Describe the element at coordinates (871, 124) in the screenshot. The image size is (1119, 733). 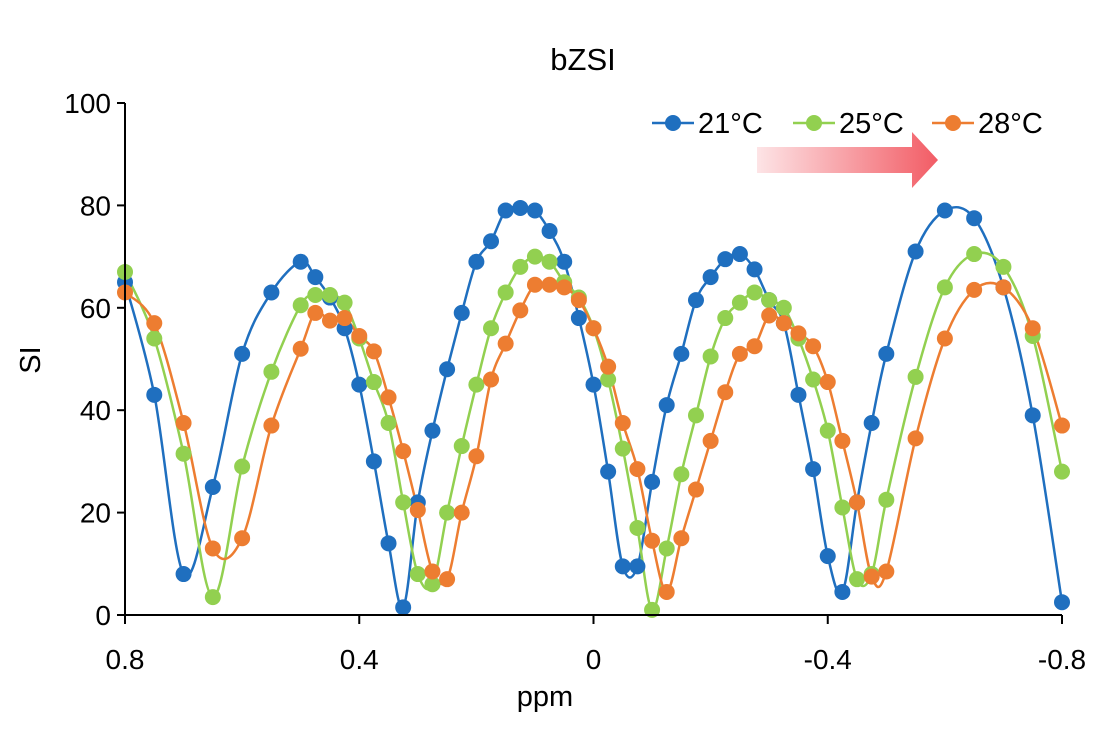
I see `legend-label: 25°C` at that location.